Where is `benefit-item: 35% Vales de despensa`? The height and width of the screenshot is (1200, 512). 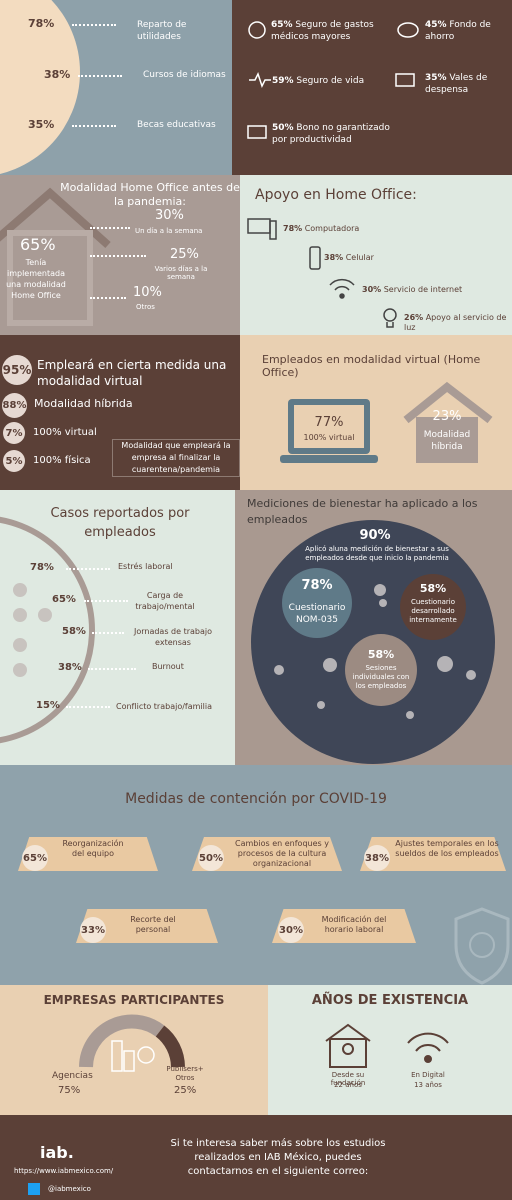
benefit-item: 35% Vales de despensa is located at coordinates (465, 84).